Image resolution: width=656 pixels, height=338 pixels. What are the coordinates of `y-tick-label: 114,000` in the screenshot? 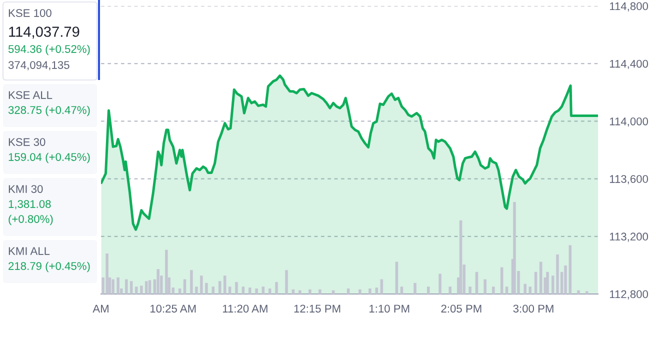 It's located at (629, 122).